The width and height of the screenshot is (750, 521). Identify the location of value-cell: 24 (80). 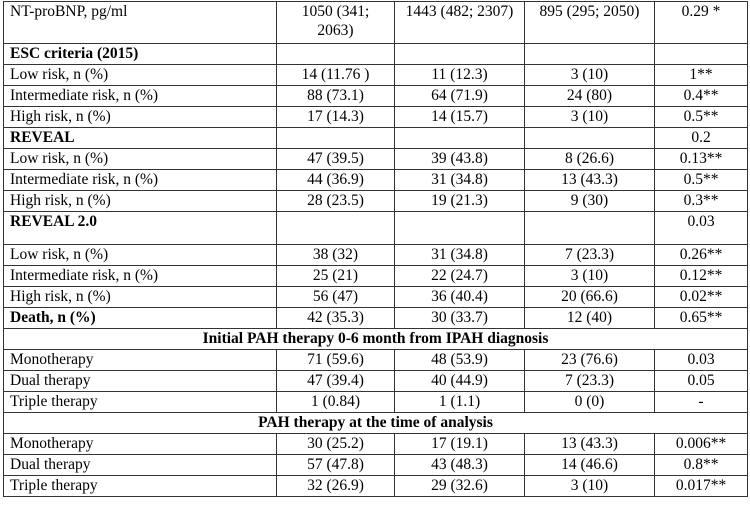
(589, 96).